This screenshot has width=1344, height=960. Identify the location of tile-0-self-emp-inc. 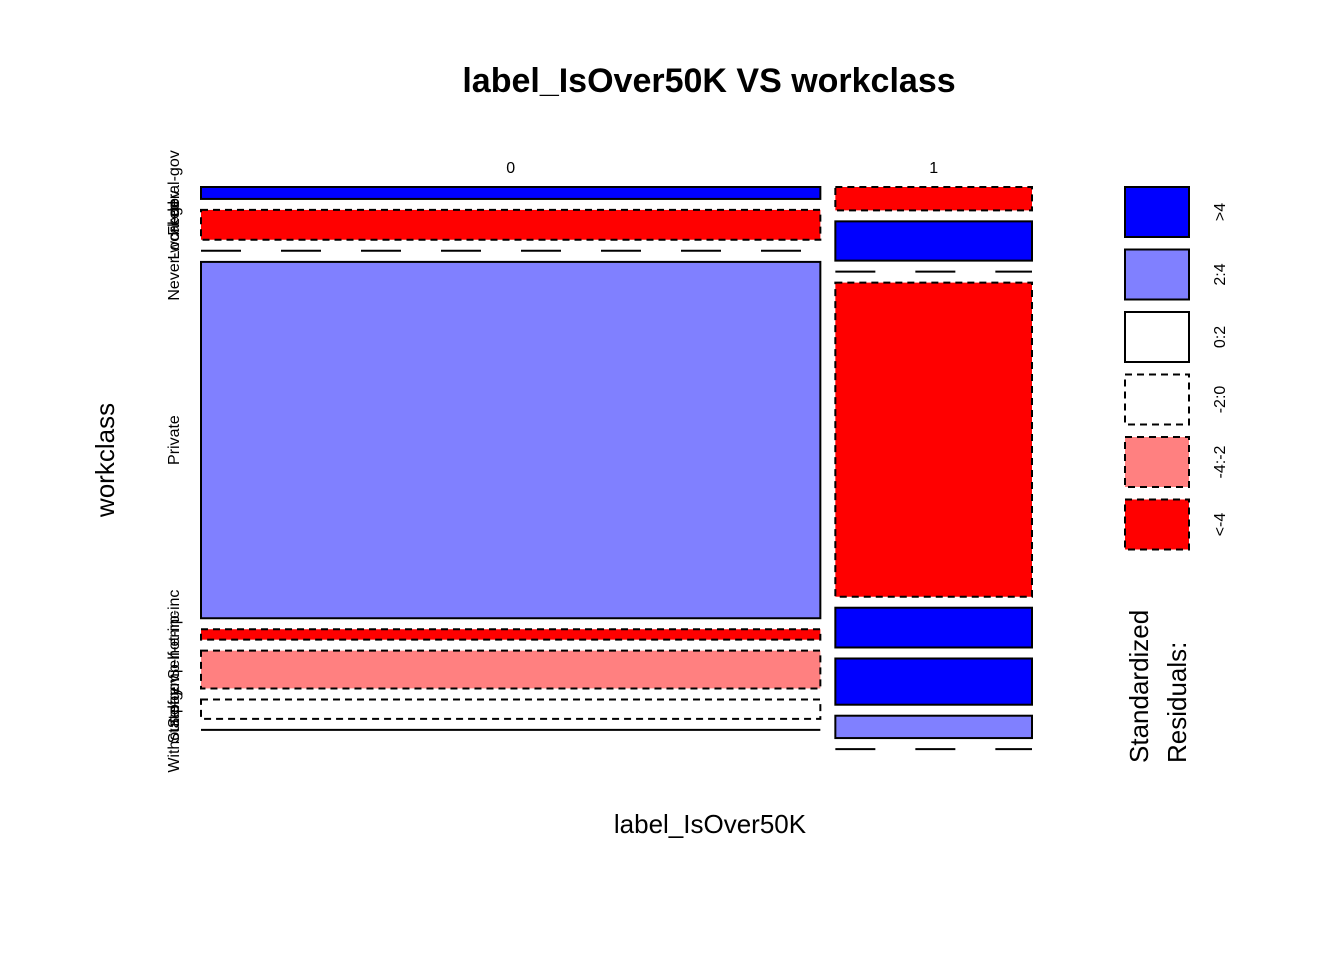
(511, 634).